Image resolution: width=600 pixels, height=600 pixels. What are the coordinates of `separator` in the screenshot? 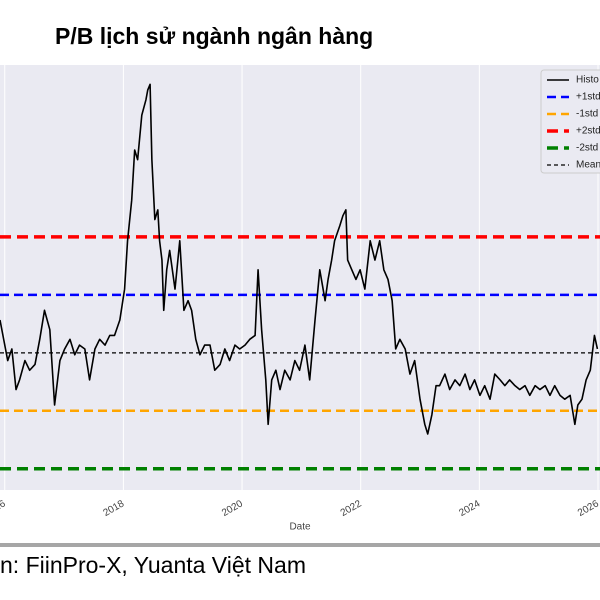 It's located at (300, 545).